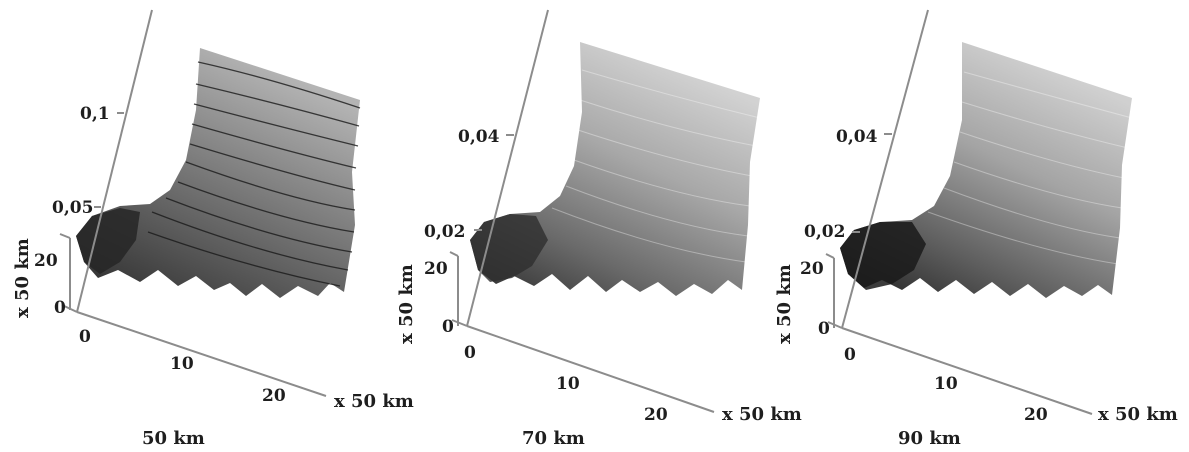  What do you see at coordinates (254, 174) in the screenshot?
I see `contour-lines` at bounding box center [254, 174].